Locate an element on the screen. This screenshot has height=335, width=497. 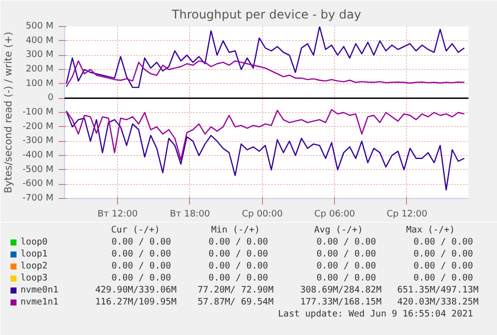
x-tick-label: Ср 00:00 is located at coordinates (262, 215).